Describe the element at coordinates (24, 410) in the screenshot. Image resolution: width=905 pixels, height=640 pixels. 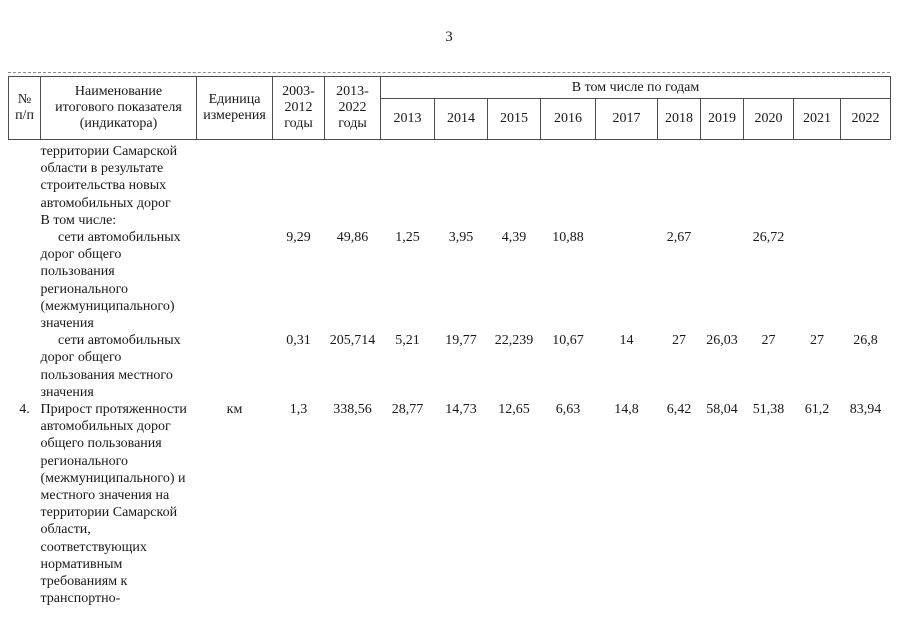
I see `cell-row-number: 4.` at that location.